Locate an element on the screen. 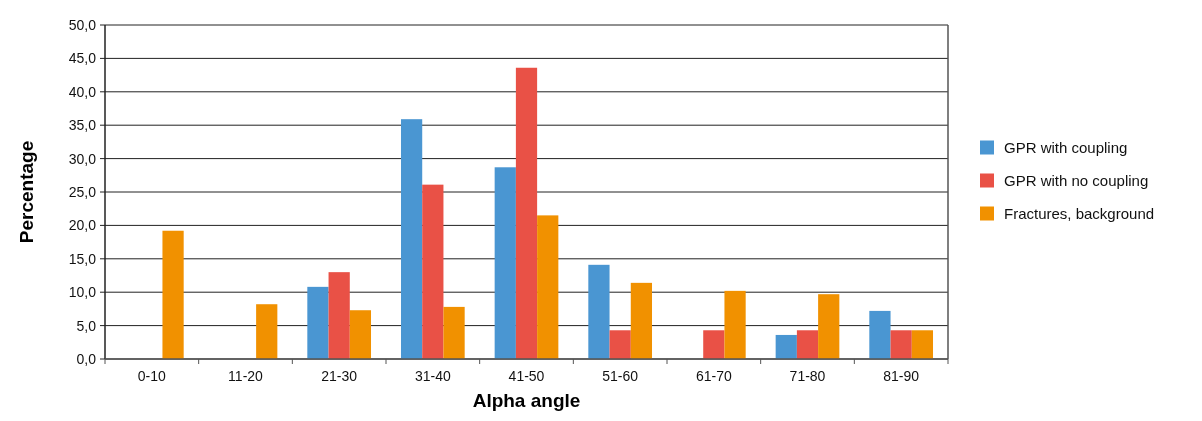 Image resolution: width=1202 pixels, height=421 pixels. y-tick-label: 10,0 is located at coordinates (82, 292).